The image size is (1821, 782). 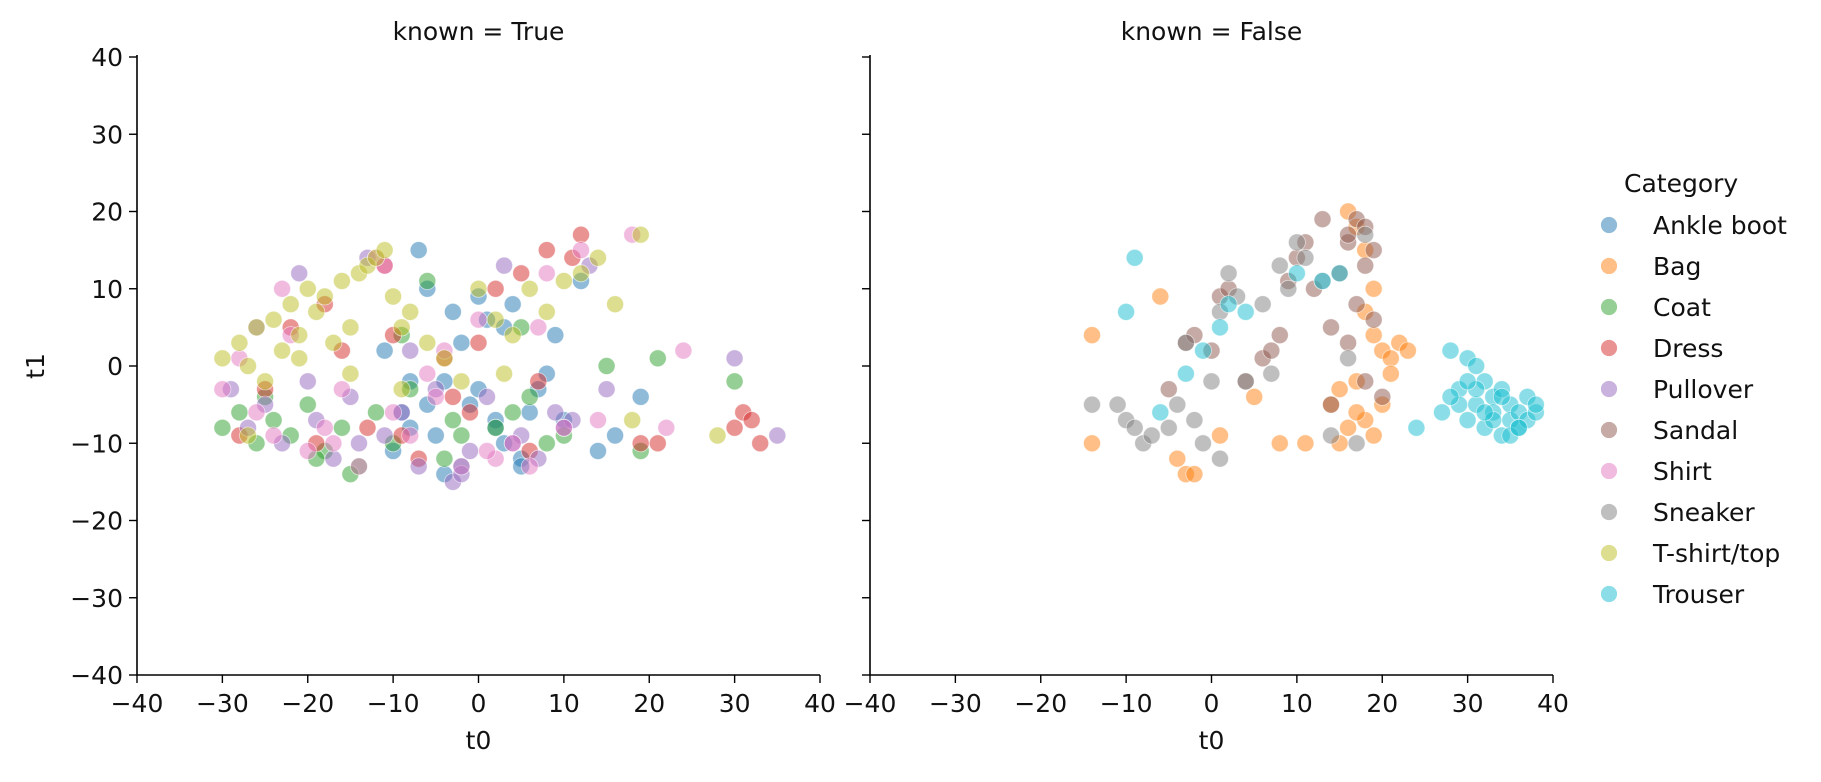 What do you see at coordinates (1695, 430) in the screenshot?
I see `legend-label-sandal: Sandal` at bounding box center [1695, 430].